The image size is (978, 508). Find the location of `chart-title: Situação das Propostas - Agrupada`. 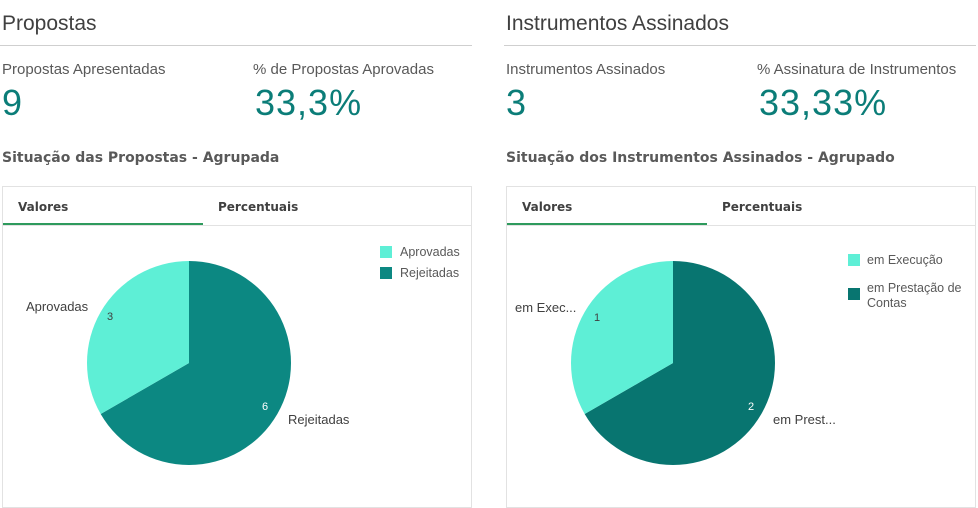

chart-title: Situação das Propostas - Agrupada is located at coordinates (141, 158).